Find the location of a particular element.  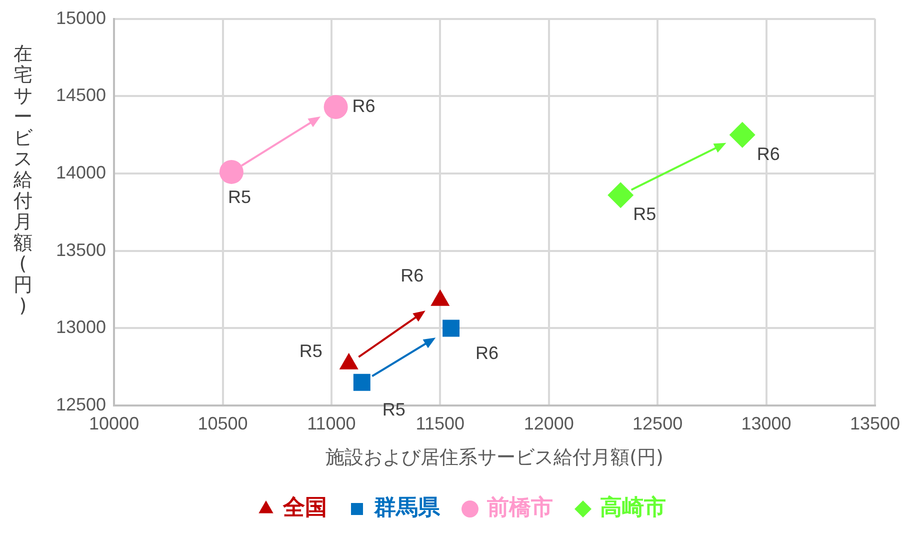

y-tick-label: 14500 is located at coordinates (81, 95).